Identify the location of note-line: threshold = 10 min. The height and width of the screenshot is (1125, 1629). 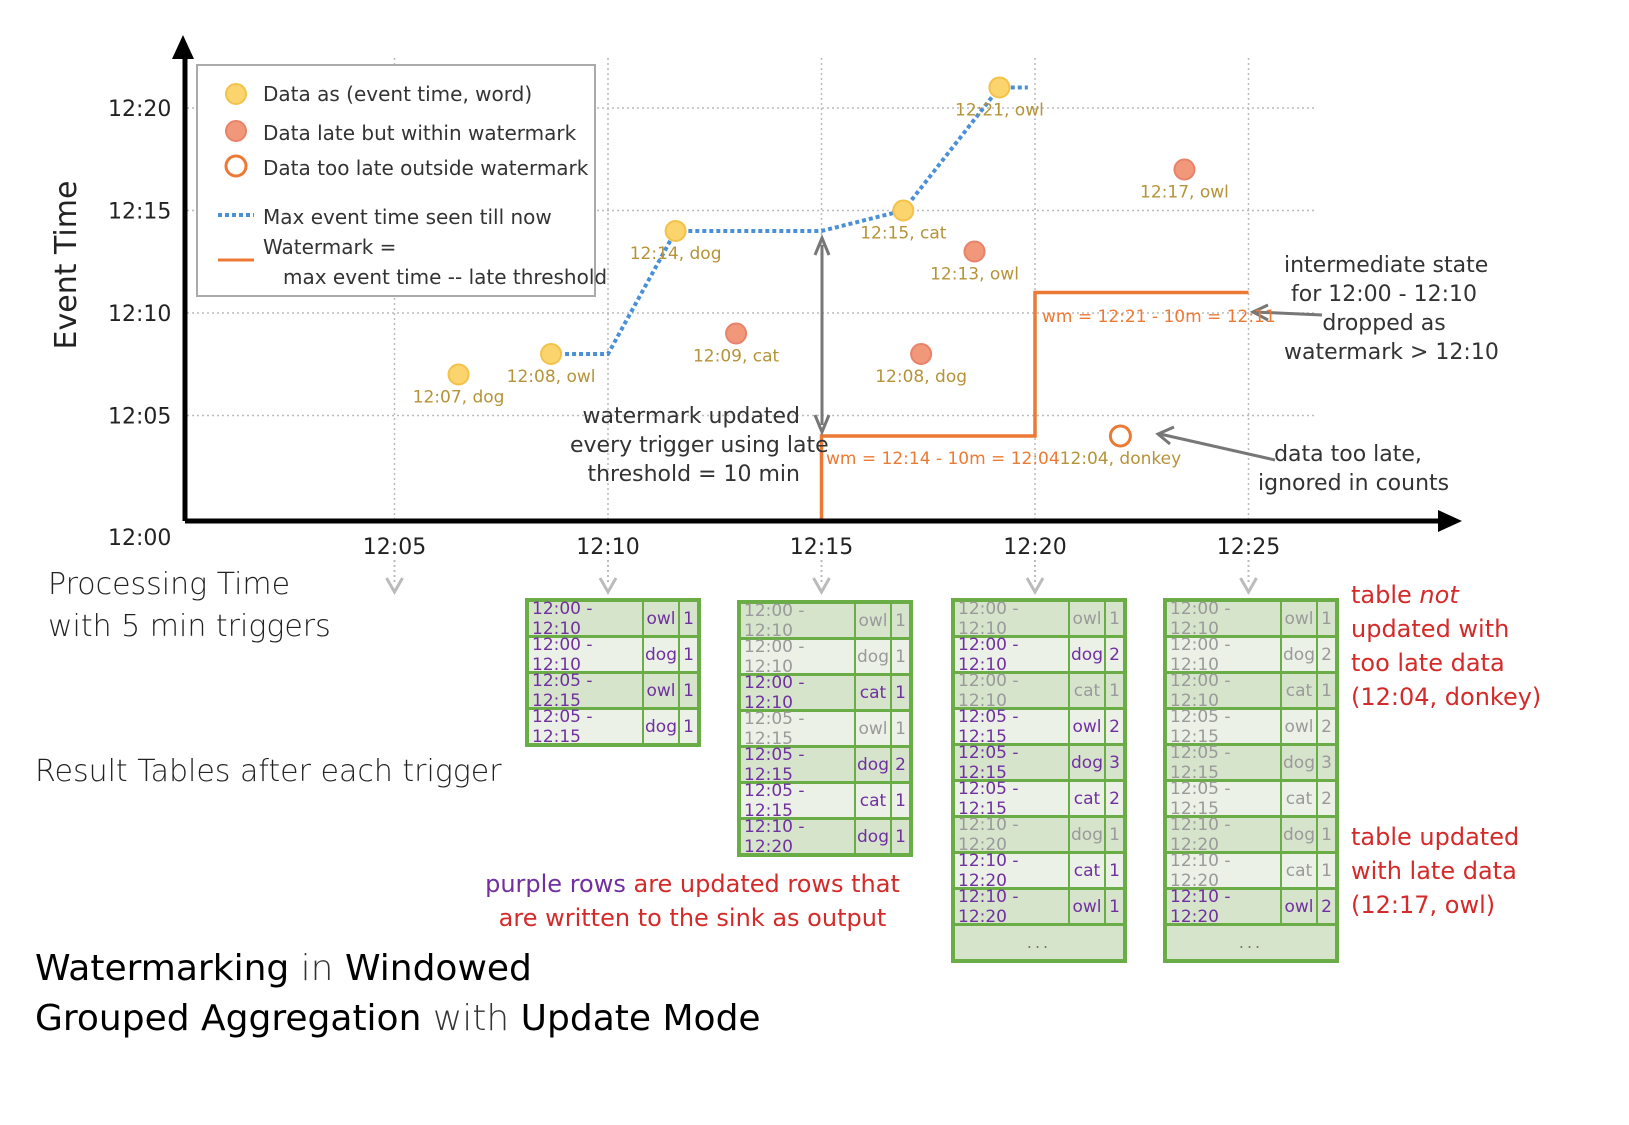
(693, 474).